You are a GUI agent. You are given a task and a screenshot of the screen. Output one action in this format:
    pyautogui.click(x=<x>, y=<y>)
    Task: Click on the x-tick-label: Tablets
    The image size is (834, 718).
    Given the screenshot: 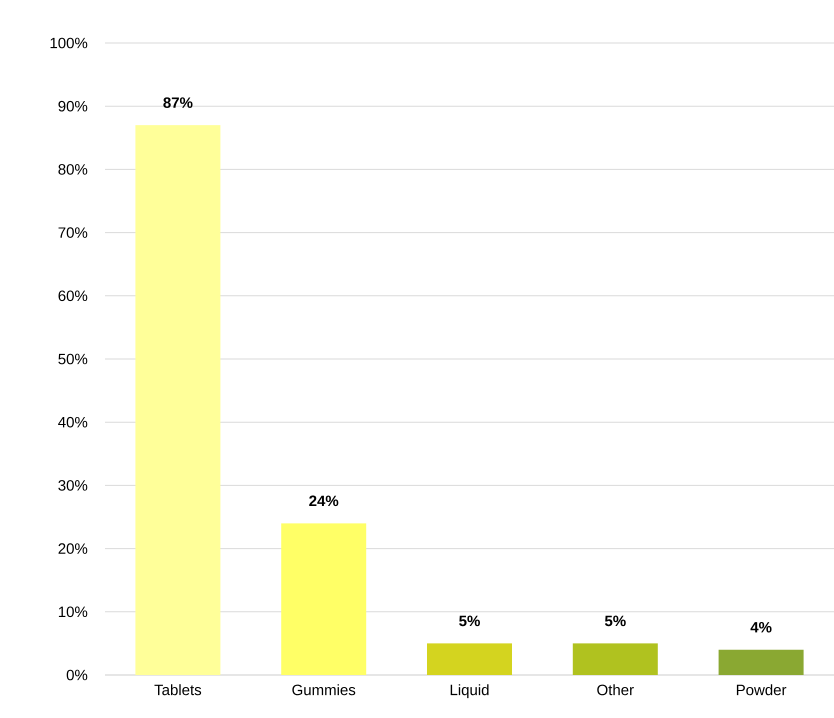 What is the action you would take?
    pyautogui.click(x=178, y=690)
    